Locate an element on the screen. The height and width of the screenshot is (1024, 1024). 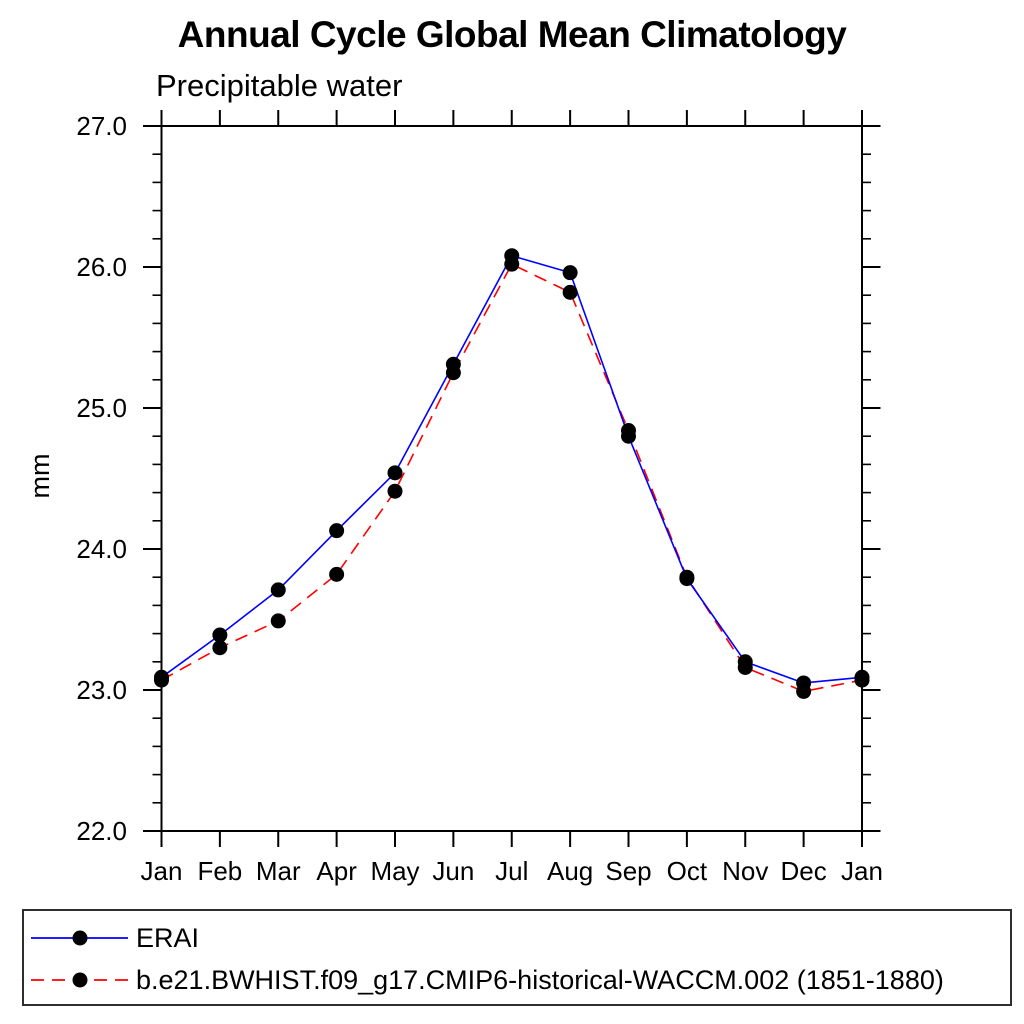
x-tick-label: Sep is located at coordinates (628, 871).